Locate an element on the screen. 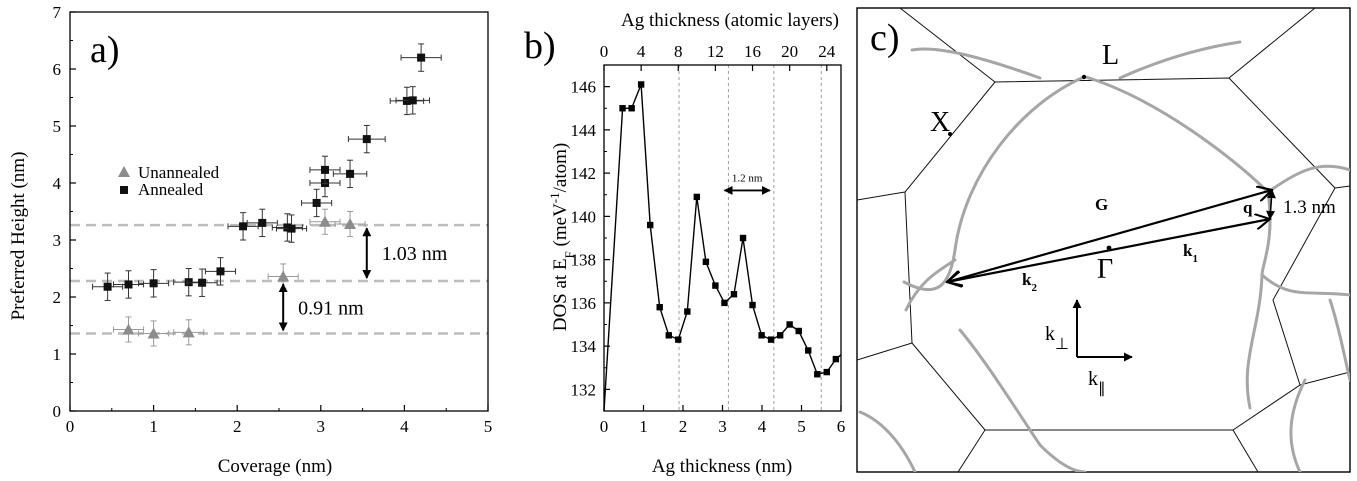  panel-b-top-xtick-label: 0 is located at coordinates (604, 51).